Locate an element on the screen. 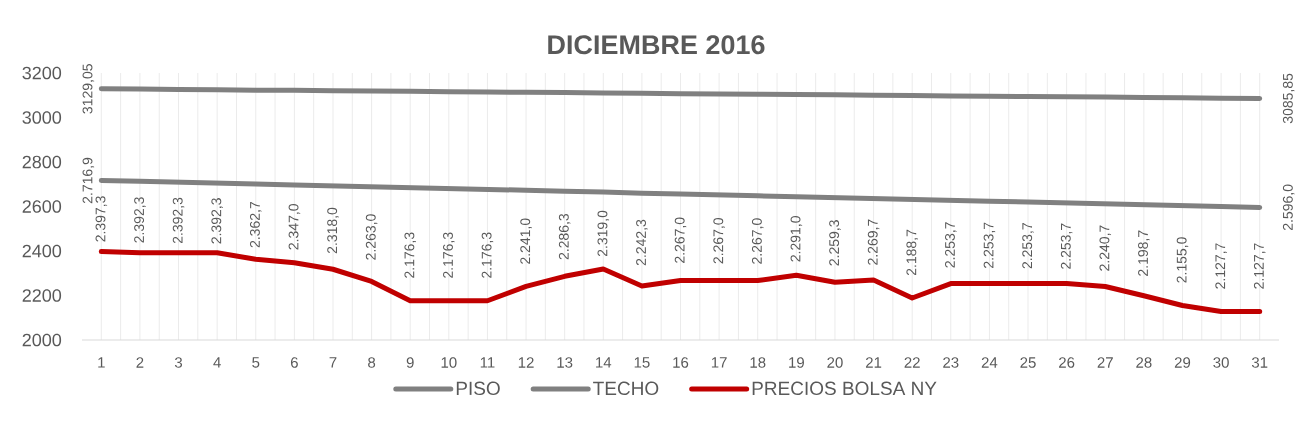 This screenshot has width=1313, height=421. x-tick-label: 31 is located at coordinates (1259, 362).